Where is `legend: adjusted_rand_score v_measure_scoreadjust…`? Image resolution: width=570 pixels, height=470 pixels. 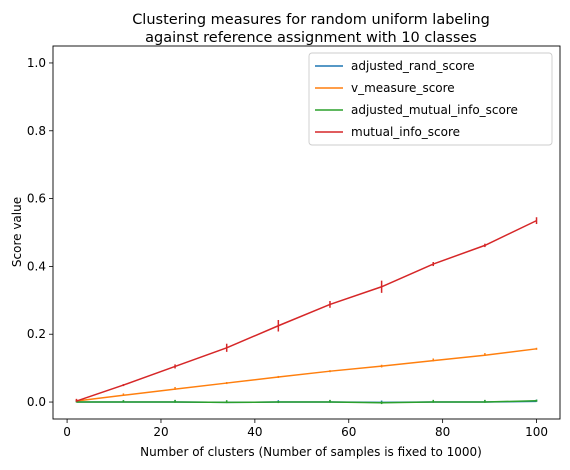
legend: adjusted_rand_score v_measure_scoreadjust… is located at coordinates (430, 99).